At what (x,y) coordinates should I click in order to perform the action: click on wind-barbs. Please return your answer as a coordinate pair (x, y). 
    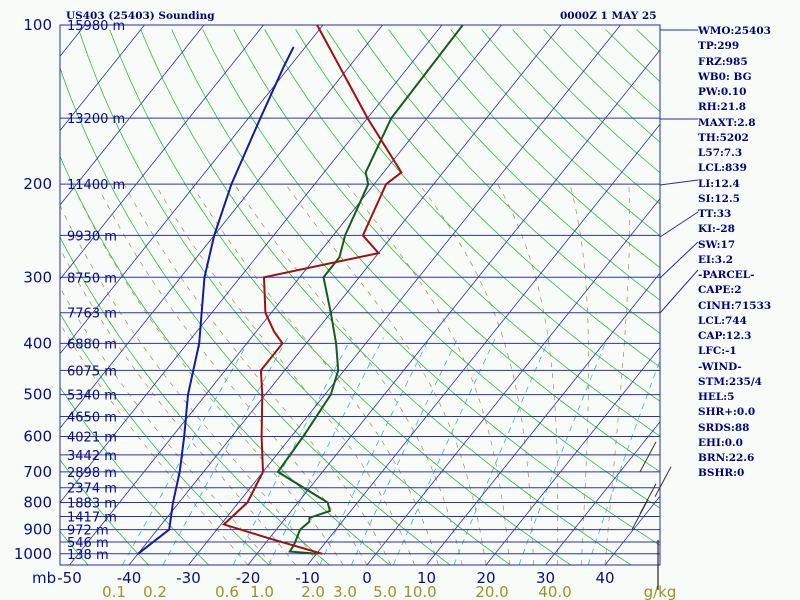
    Looking at the image, I should click on (651, 515).